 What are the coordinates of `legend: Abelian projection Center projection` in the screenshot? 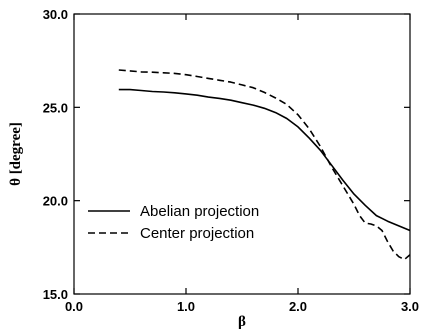 It's located at (173, 222).